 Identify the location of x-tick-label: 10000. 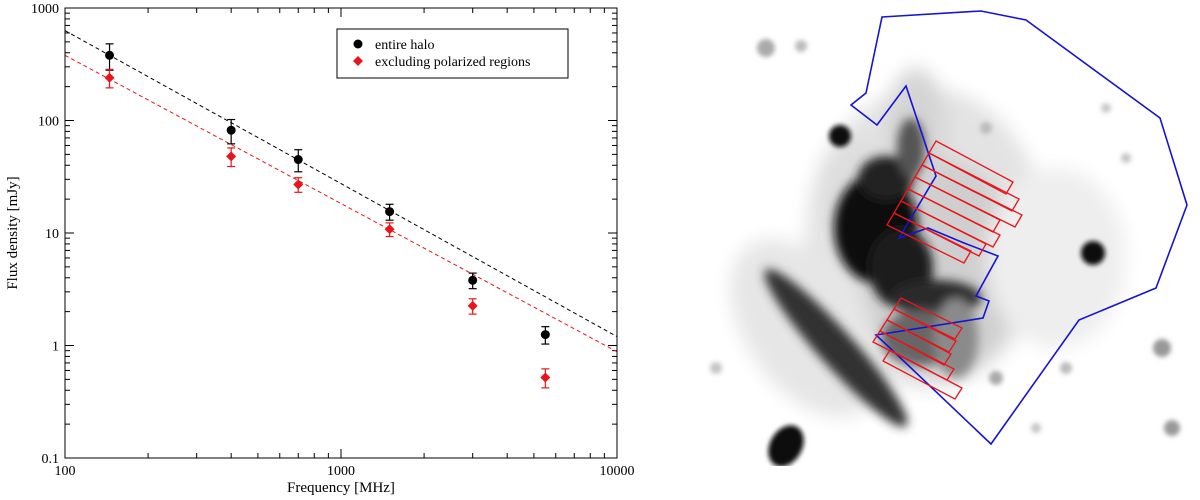
(617, 471).